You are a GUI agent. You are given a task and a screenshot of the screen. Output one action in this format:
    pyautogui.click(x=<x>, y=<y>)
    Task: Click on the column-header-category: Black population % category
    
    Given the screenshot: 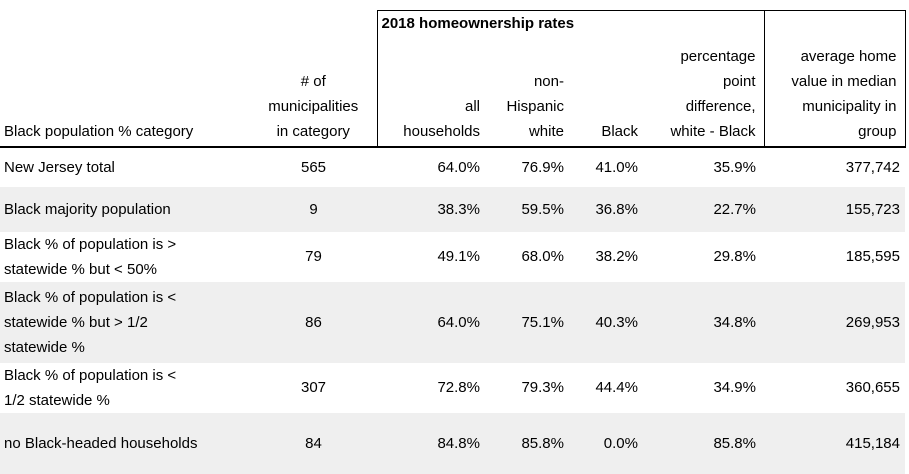 What is the action you would take?
    pyautogui.click(x=125, y=95)
    